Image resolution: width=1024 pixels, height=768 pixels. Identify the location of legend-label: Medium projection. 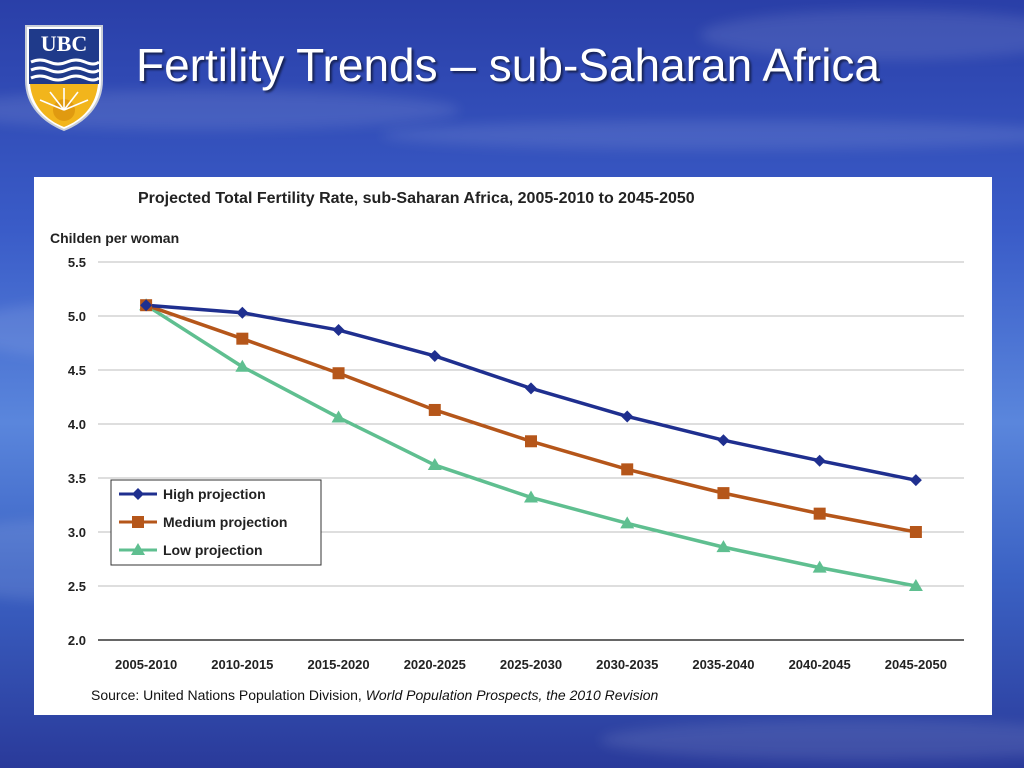
(225, 522).